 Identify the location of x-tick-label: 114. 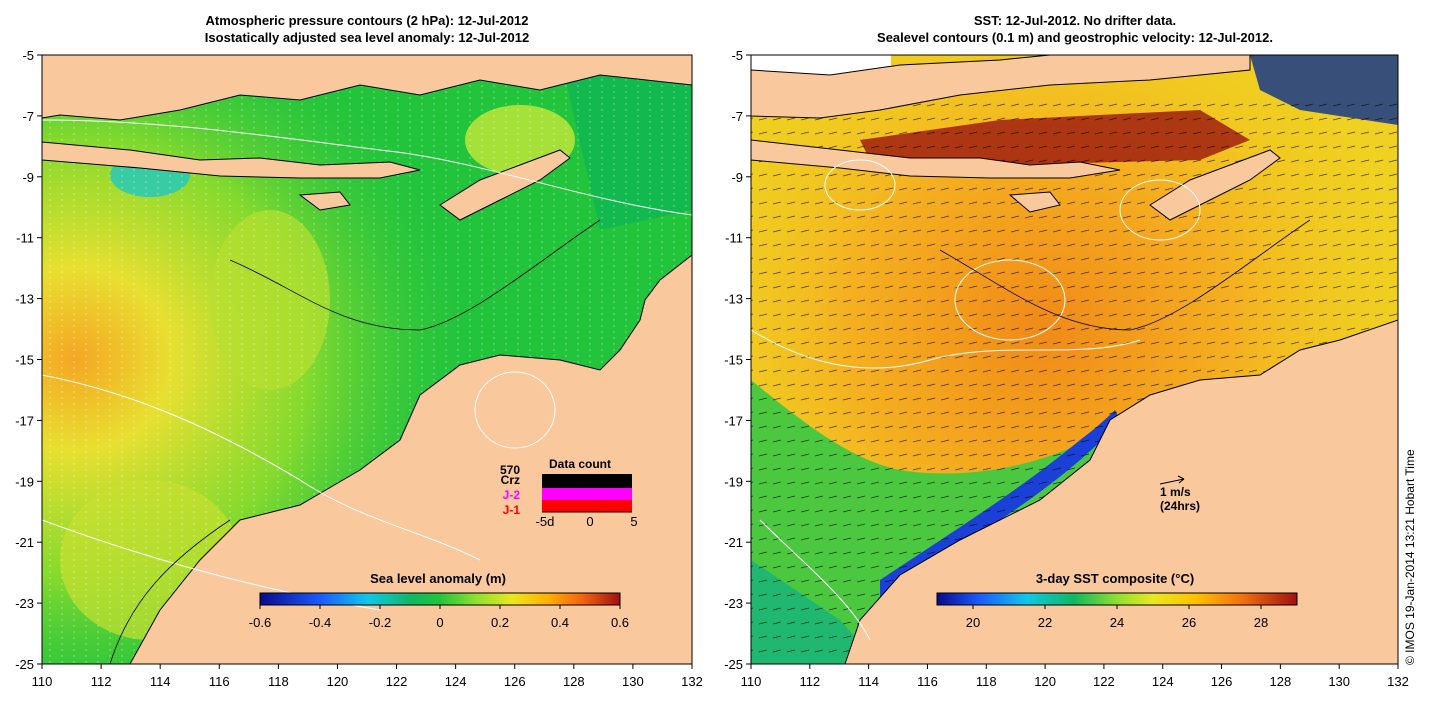
(160, 681).